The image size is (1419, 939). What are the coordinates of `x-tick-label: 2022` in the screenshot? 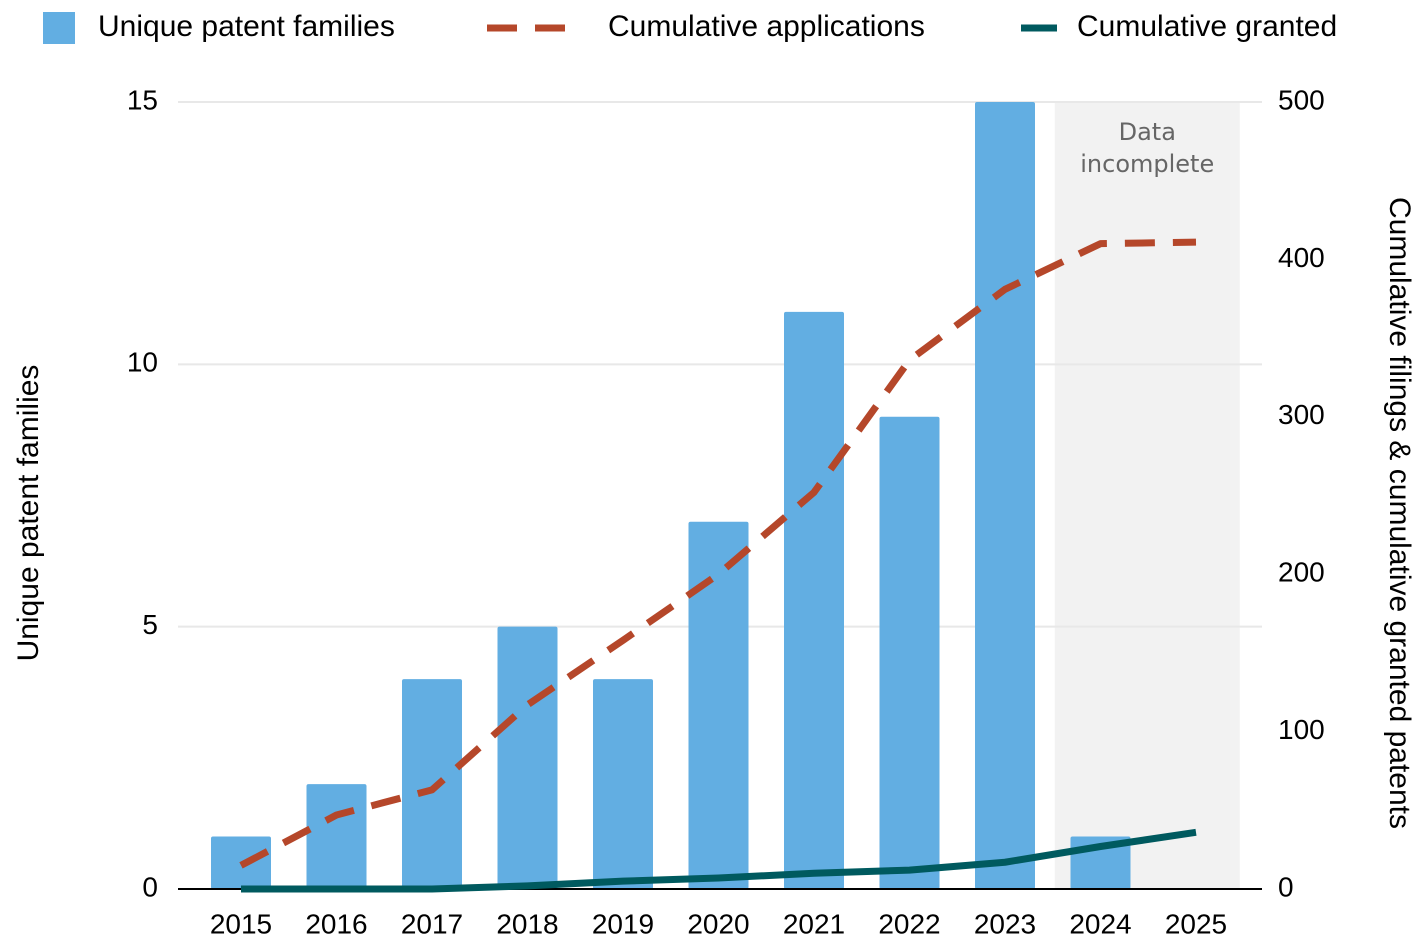 It's located at (909, 923).